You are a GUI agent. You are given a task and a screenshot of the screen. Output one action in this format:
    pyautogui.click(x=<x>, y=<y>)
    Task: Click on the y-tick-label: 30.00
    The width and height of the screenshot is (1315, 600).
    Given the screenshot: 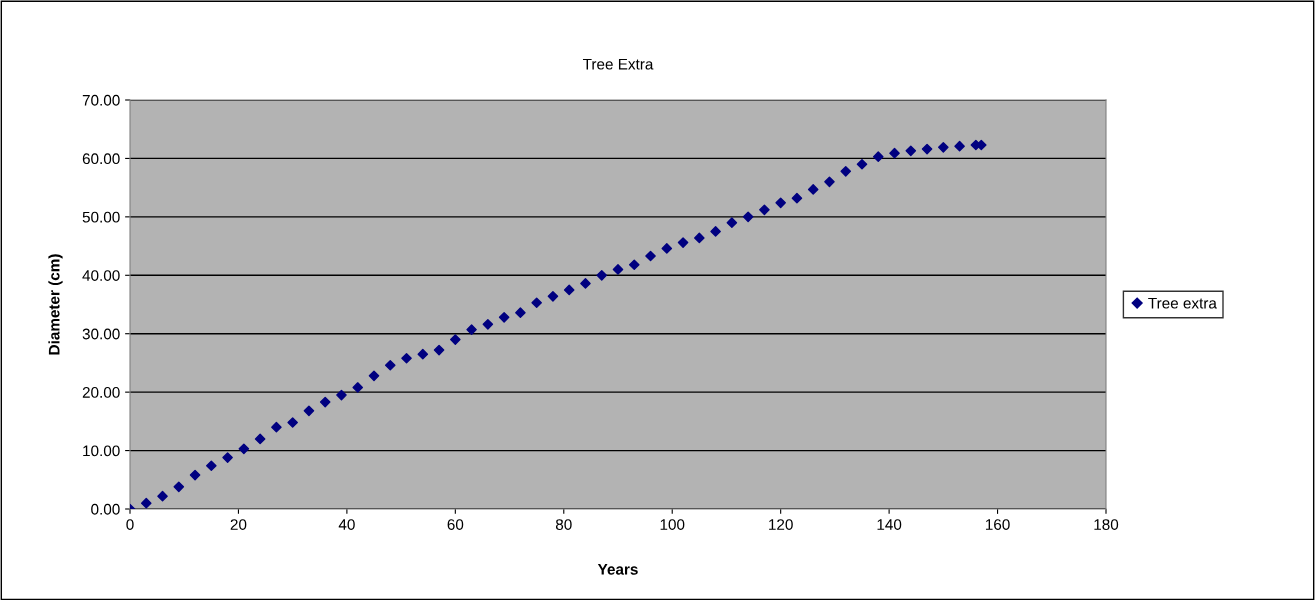 What is the action you would take?
    pyautogui.click(x=101, y=334)
    